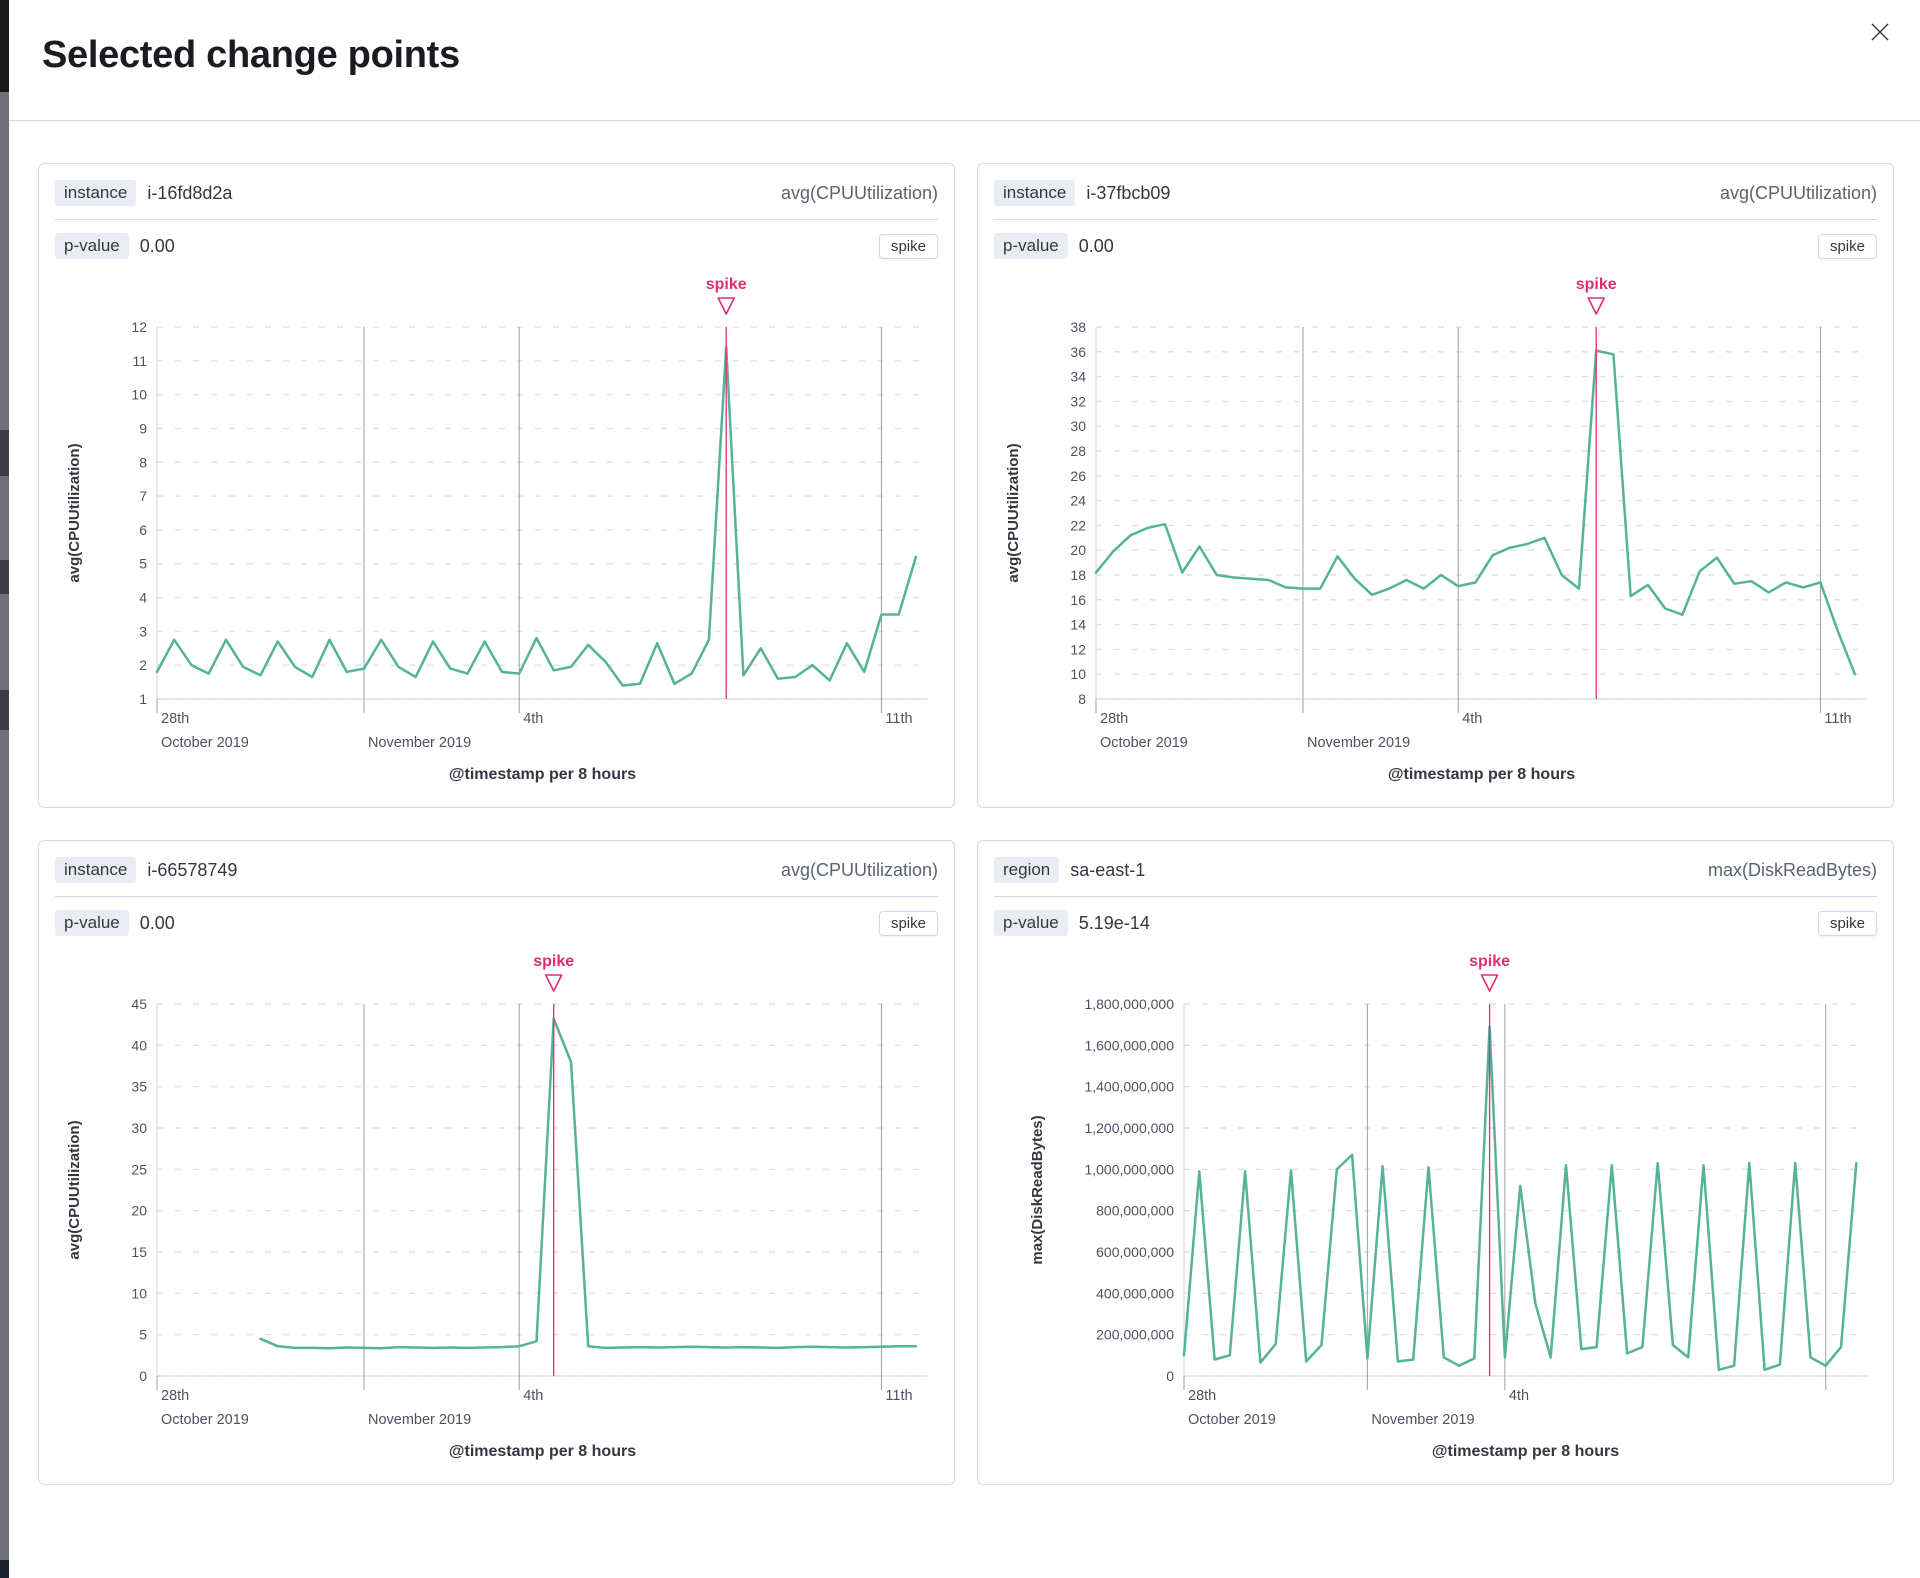 The height and width of the screenshot is (1578, 1920). Describe the element at coordinates (1037, 1189) in the screenshot. I see `svg-text: max(DiskReadBytes)` at that location.